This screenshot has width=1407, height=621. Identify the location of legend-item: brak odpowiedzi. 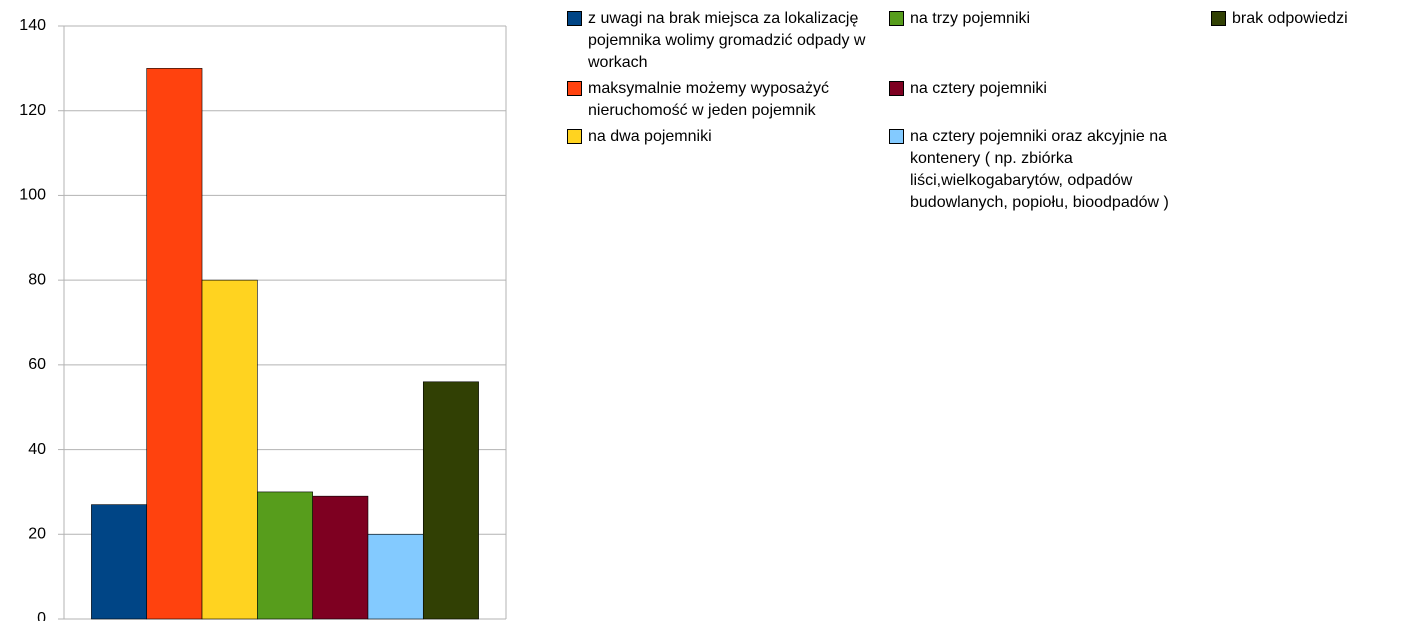
(1309, 41).